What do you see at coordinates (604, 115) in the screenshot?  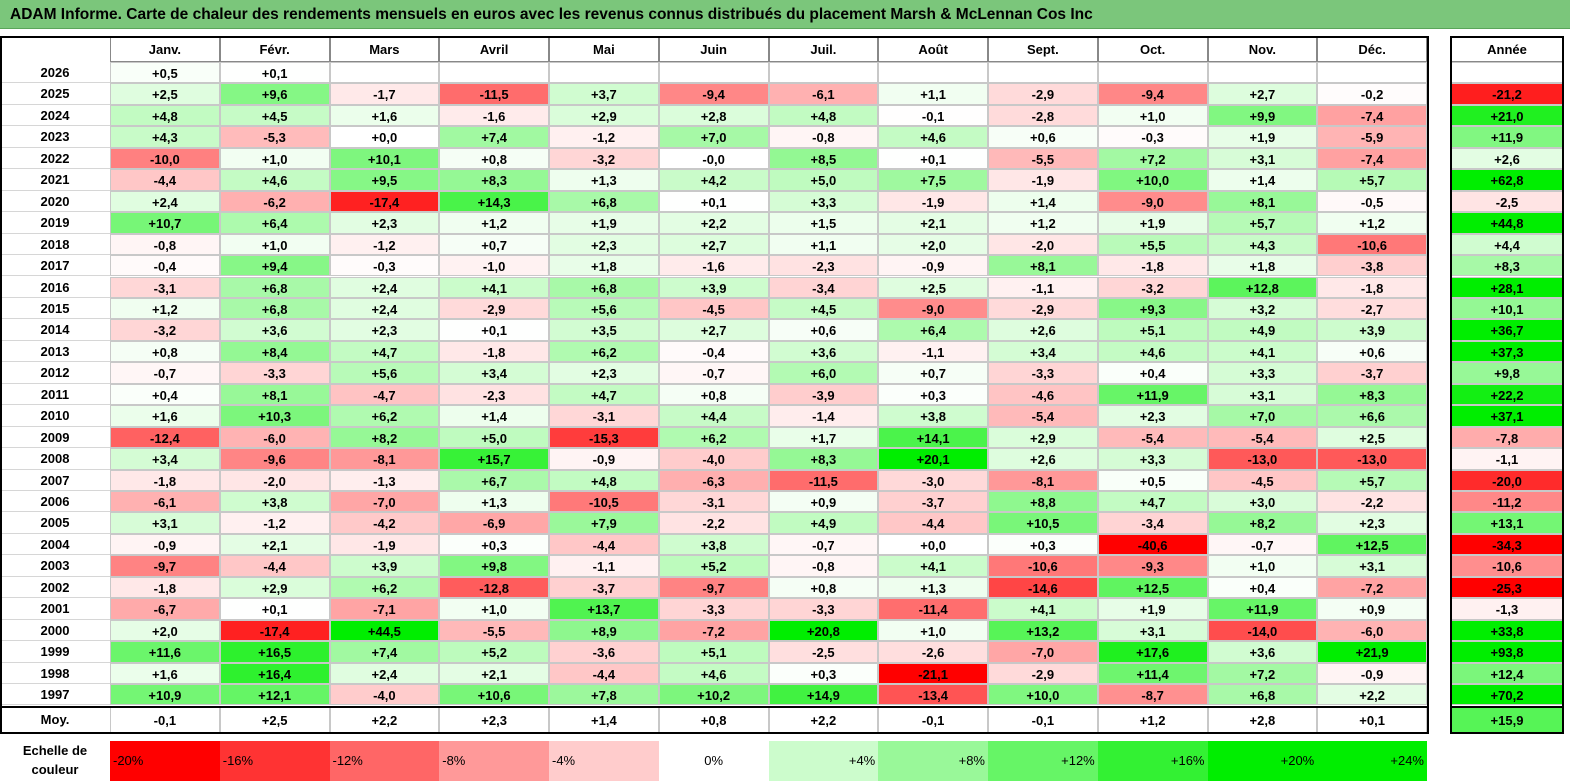 I see `heatmap-cell: +2,9` at bounding box center [604, 115].